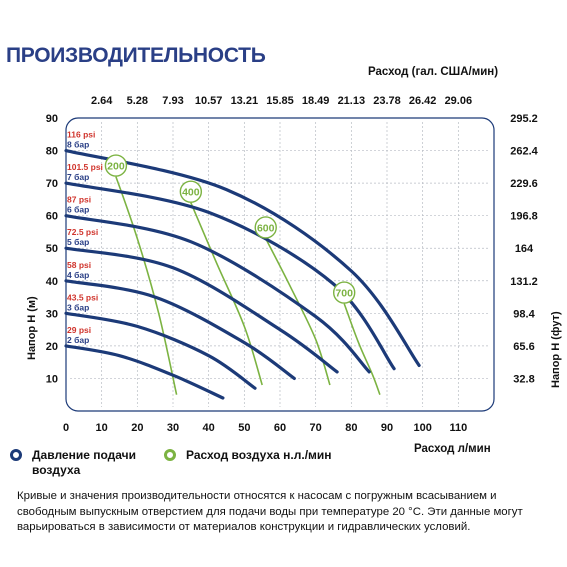 This screenshot has height=567, width=567. I want to click on series-bar-label: 6 бар, so click(78, 210).